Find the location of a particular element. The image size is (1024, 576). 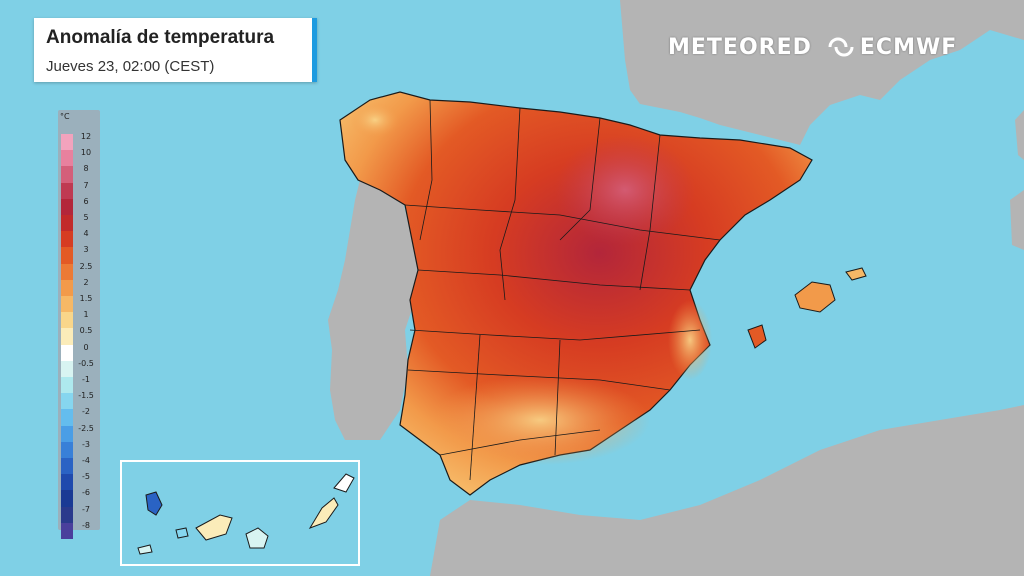

warm-galicia is located at coordinates (375, 120).